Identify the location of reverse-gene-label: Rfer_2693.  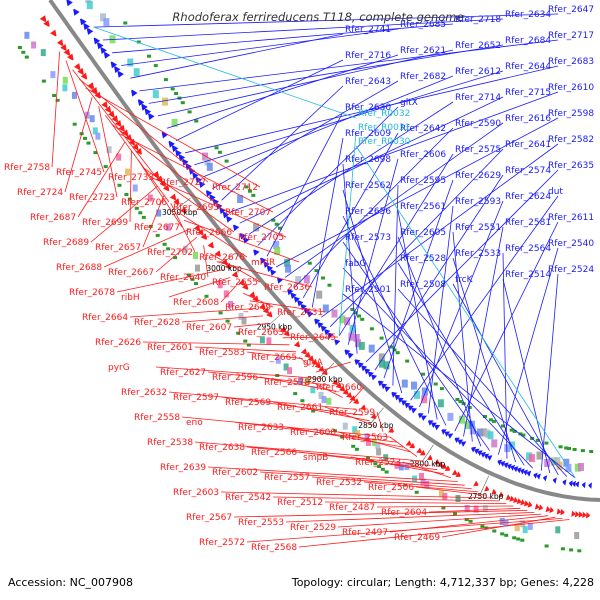
(196, 208).